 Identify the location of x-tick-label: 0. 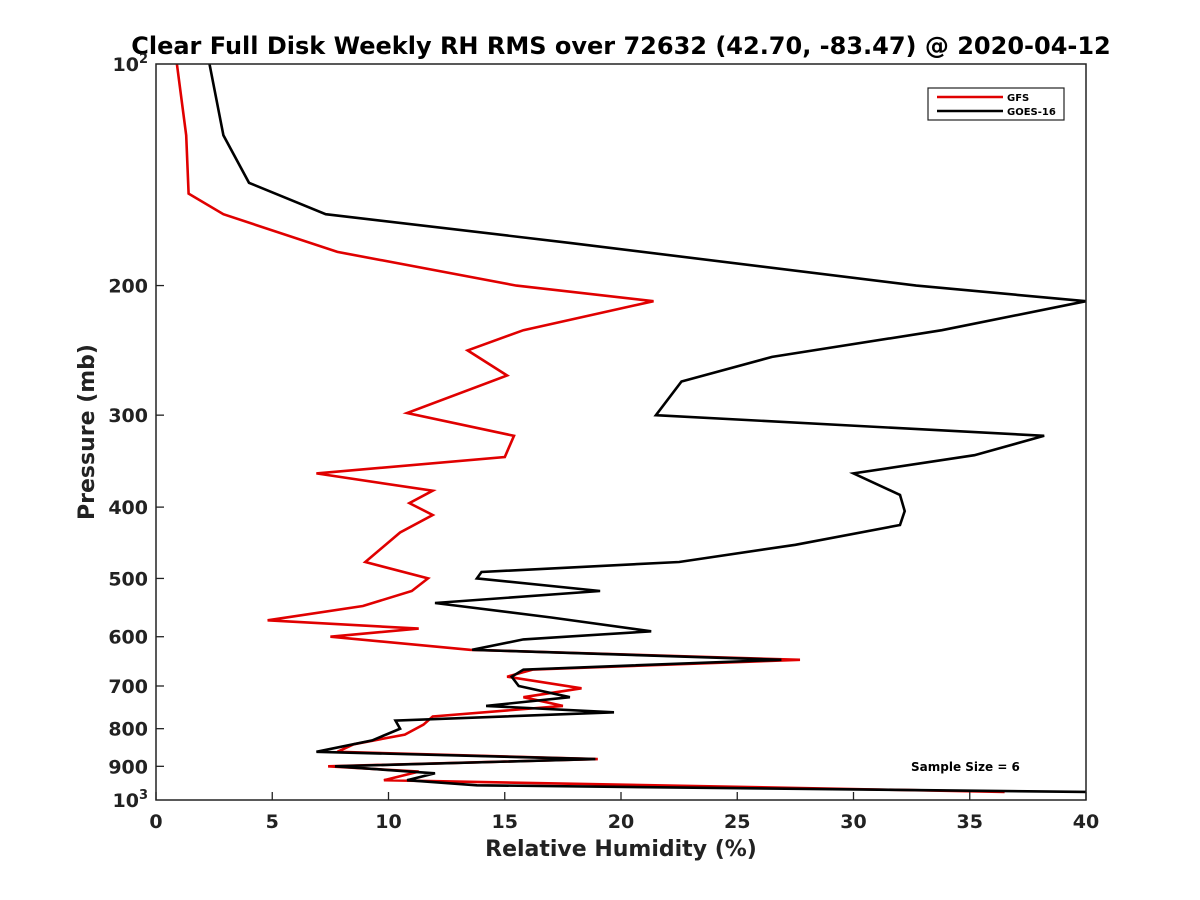
(155, 822).